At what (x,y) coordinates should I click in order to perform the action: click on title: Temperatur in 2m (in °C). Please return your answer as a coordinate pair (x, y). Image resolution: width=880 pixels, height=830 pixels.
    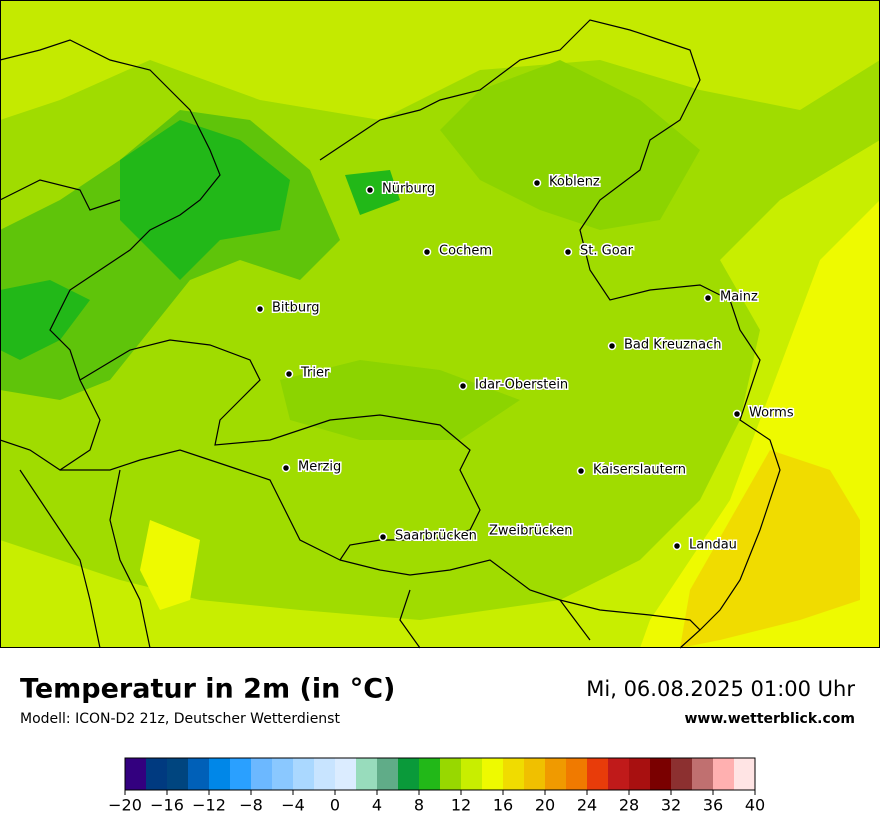
    Looking at the image, I should click on (207, 689).